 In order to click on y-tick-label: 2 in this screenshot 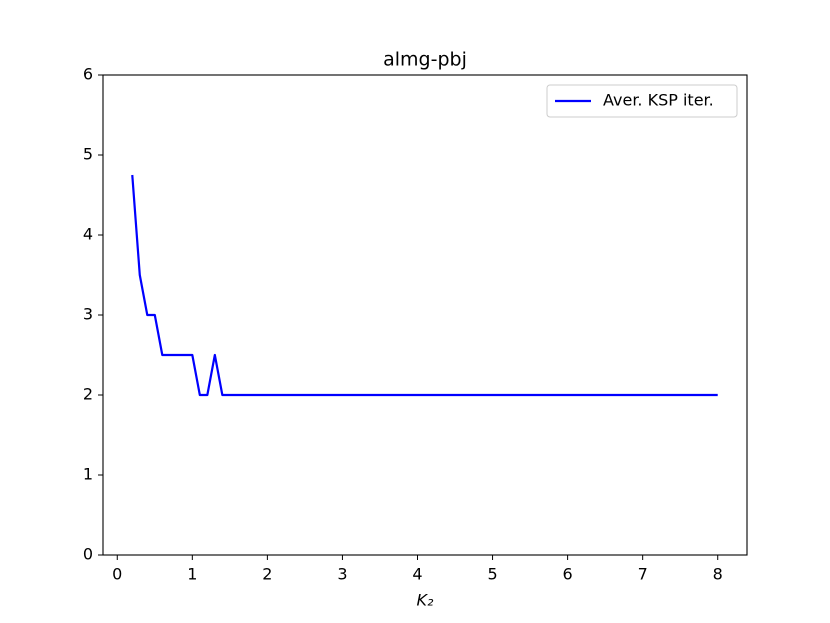, I will do `click(88, 394)`.